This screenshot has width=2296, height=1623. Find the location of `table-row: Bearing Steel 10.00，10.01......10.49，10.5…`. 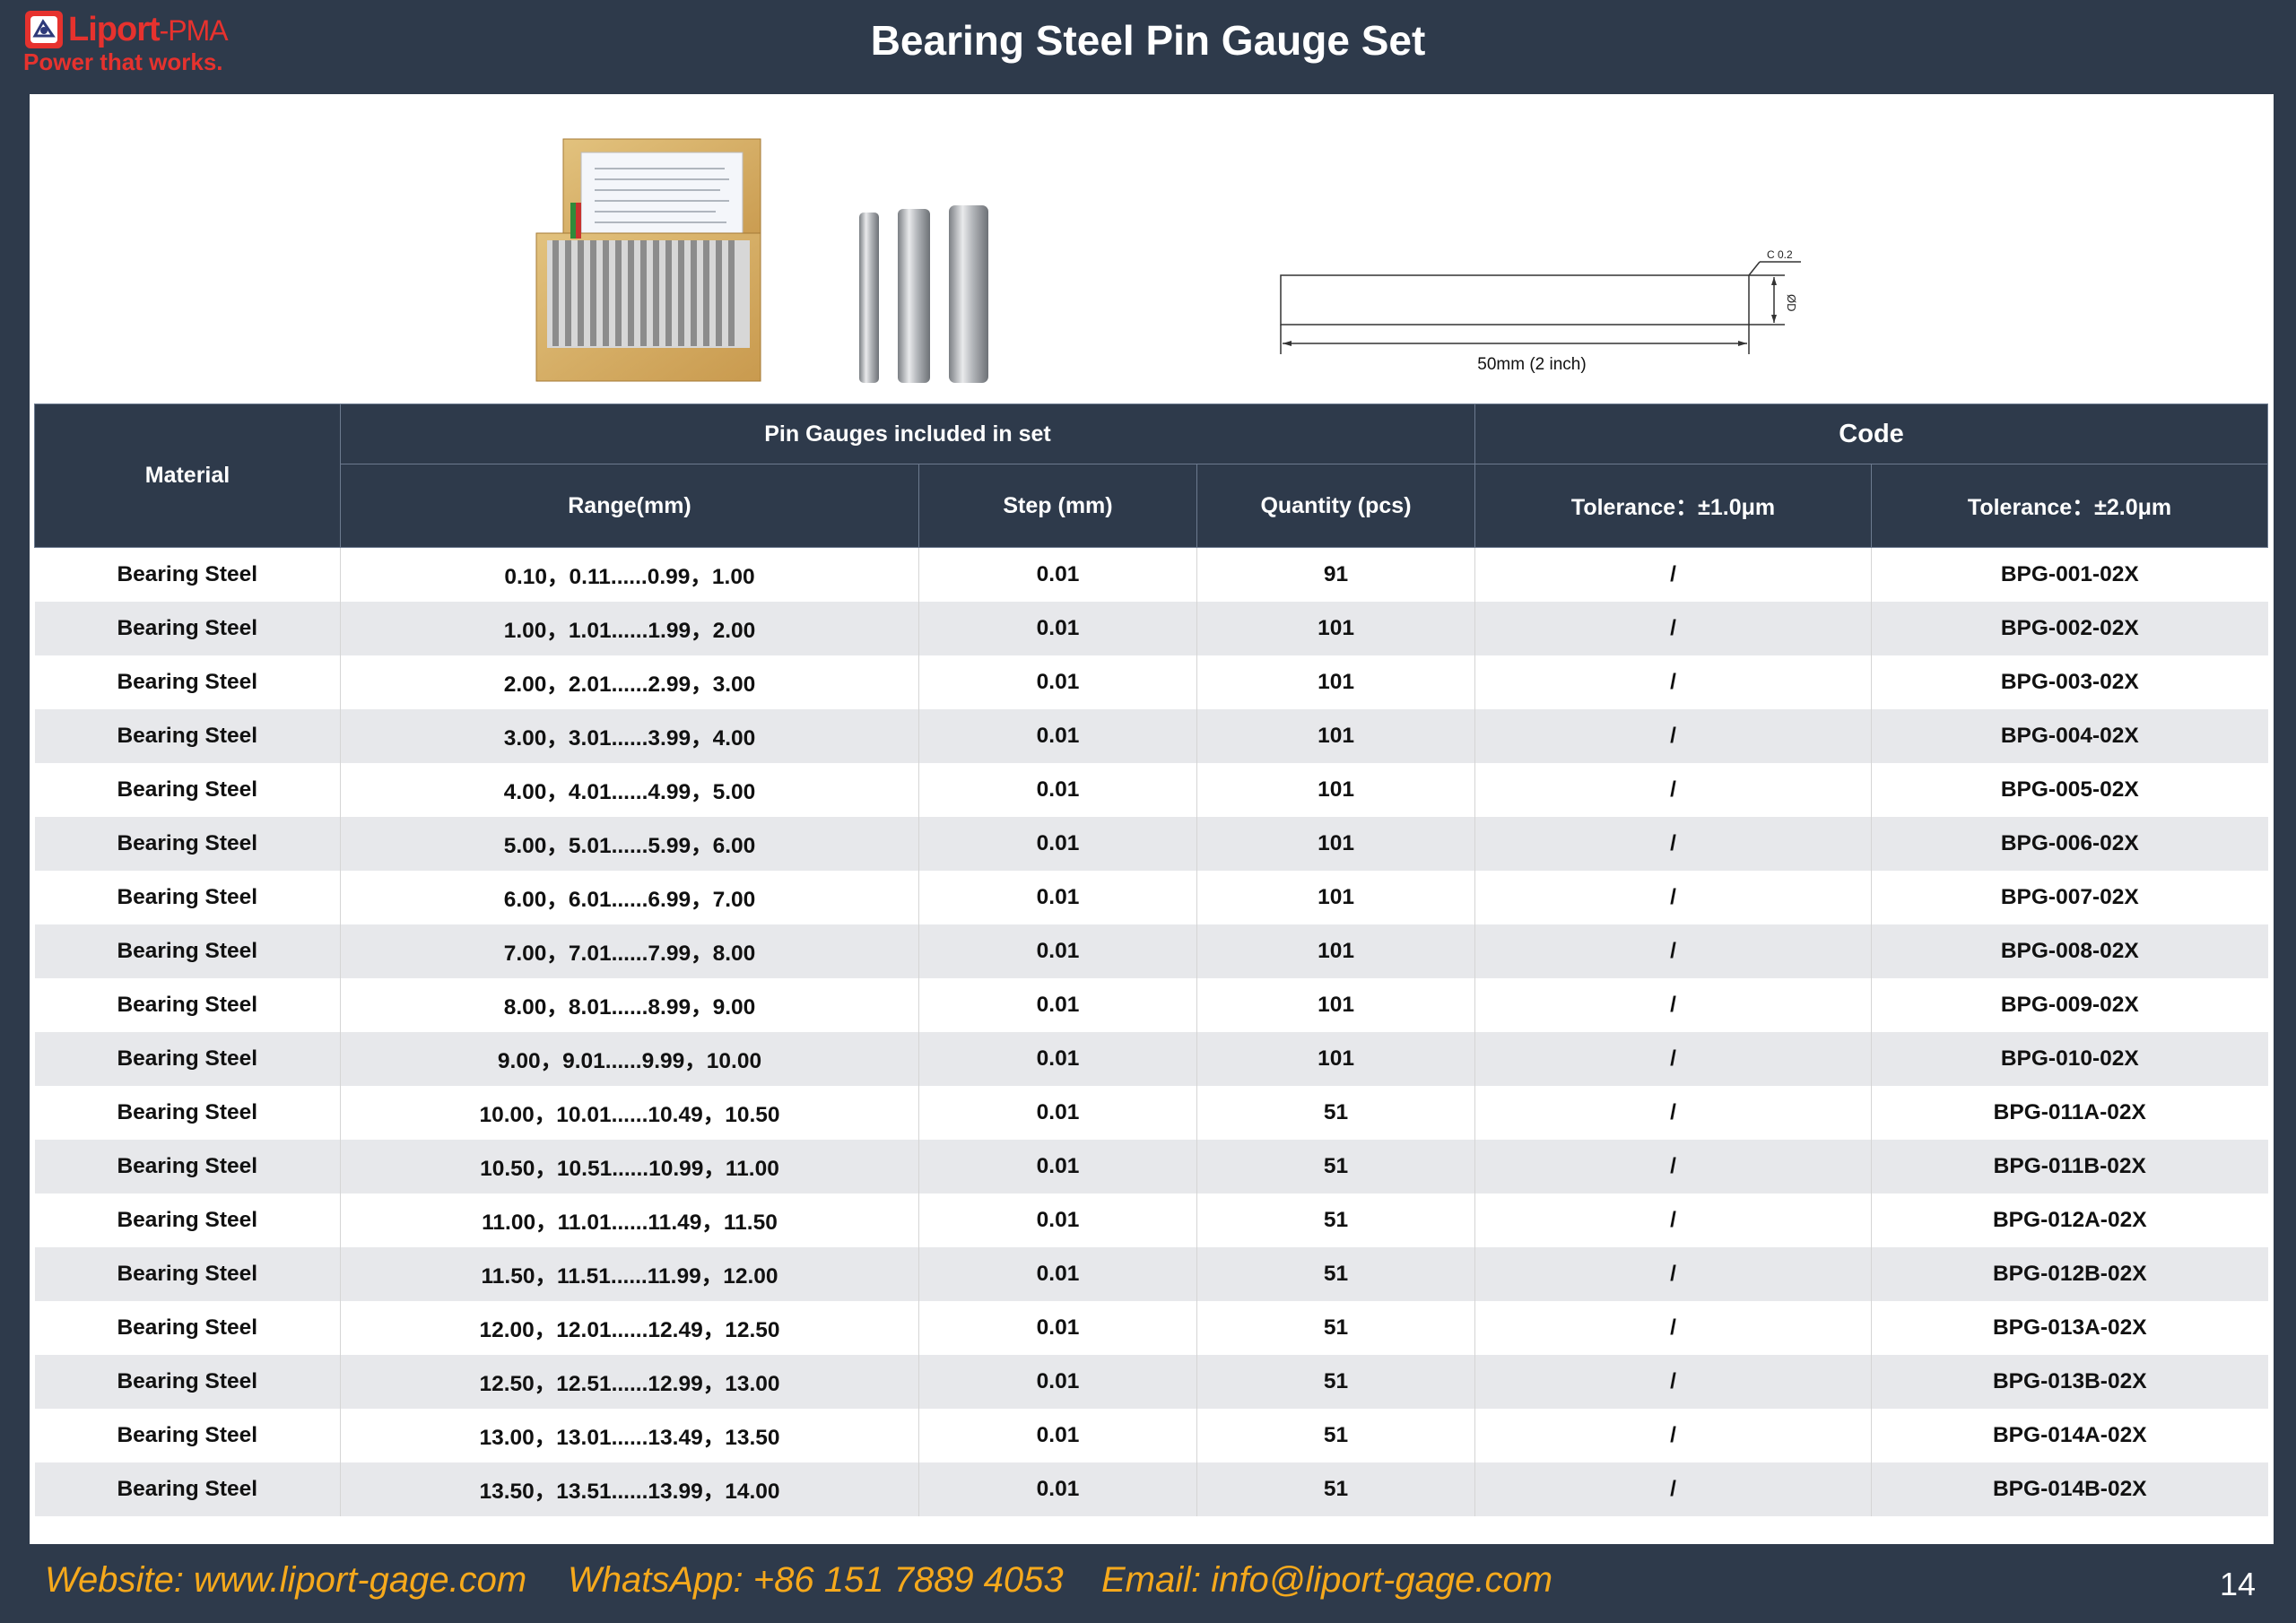

table-row: Bearing Steel 10.00，10.01......10.49，10.5… is located at coordinates (1151, 1113).